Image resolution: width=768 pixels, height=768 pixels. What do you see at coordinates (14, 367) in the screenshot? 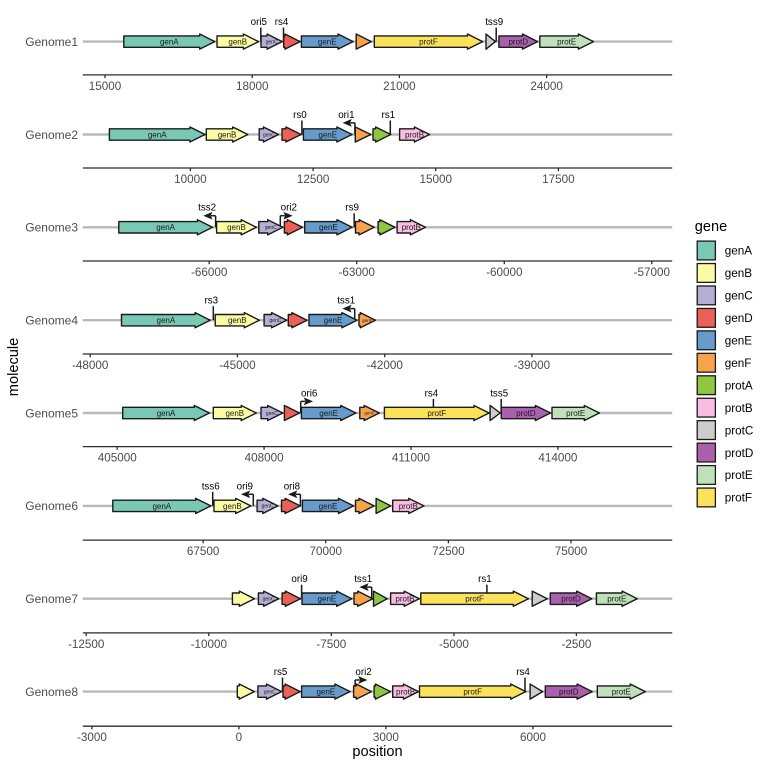
I see `svg-text: molecule` at bounding box center [14, 367].